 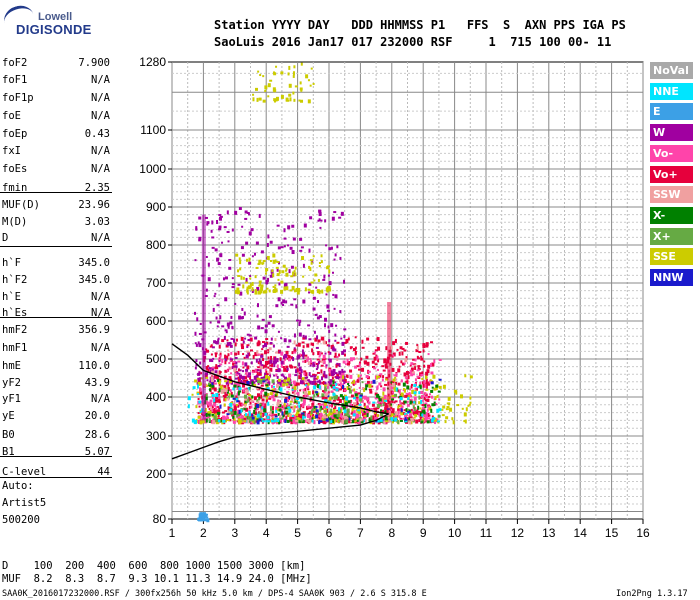 What do you see at coordinates (56, 189) in the screenshot?
I see `param-row: fmin 2.35` at bounding box center [56, 189].